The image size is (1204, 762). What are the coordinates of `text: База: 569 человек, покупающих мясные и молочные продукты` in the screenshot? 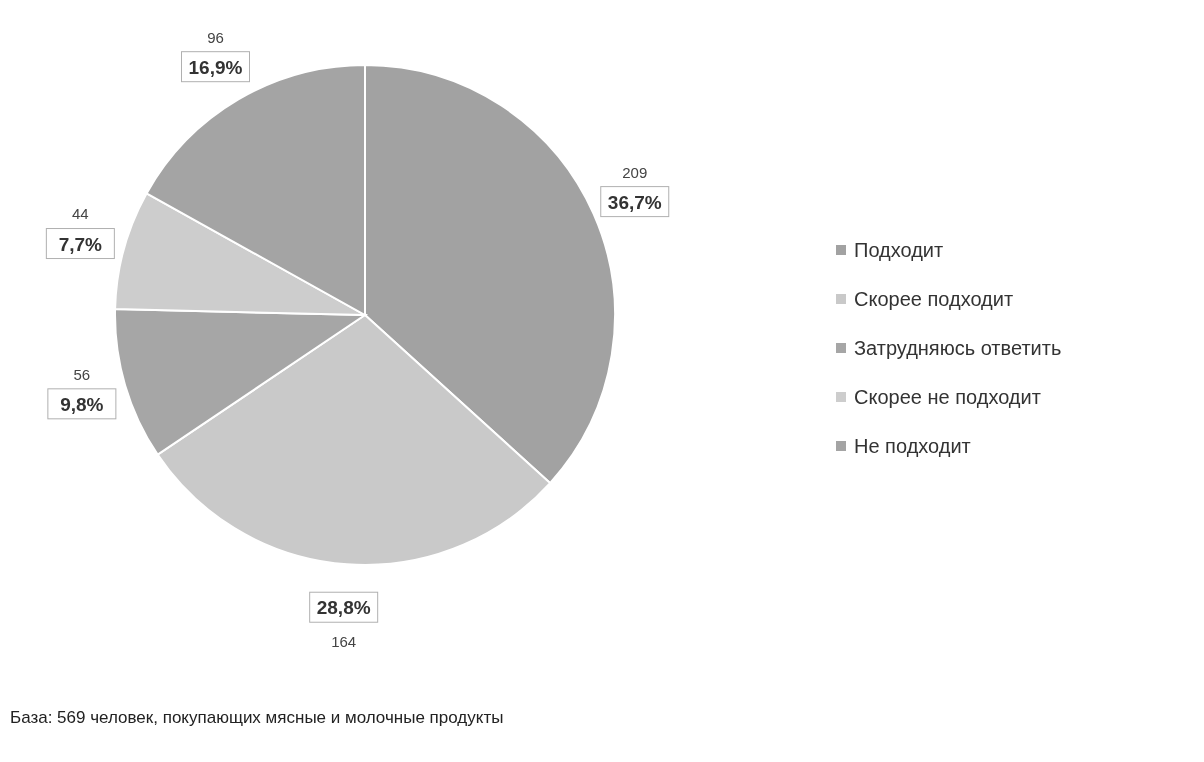 It's located at (257, 718).